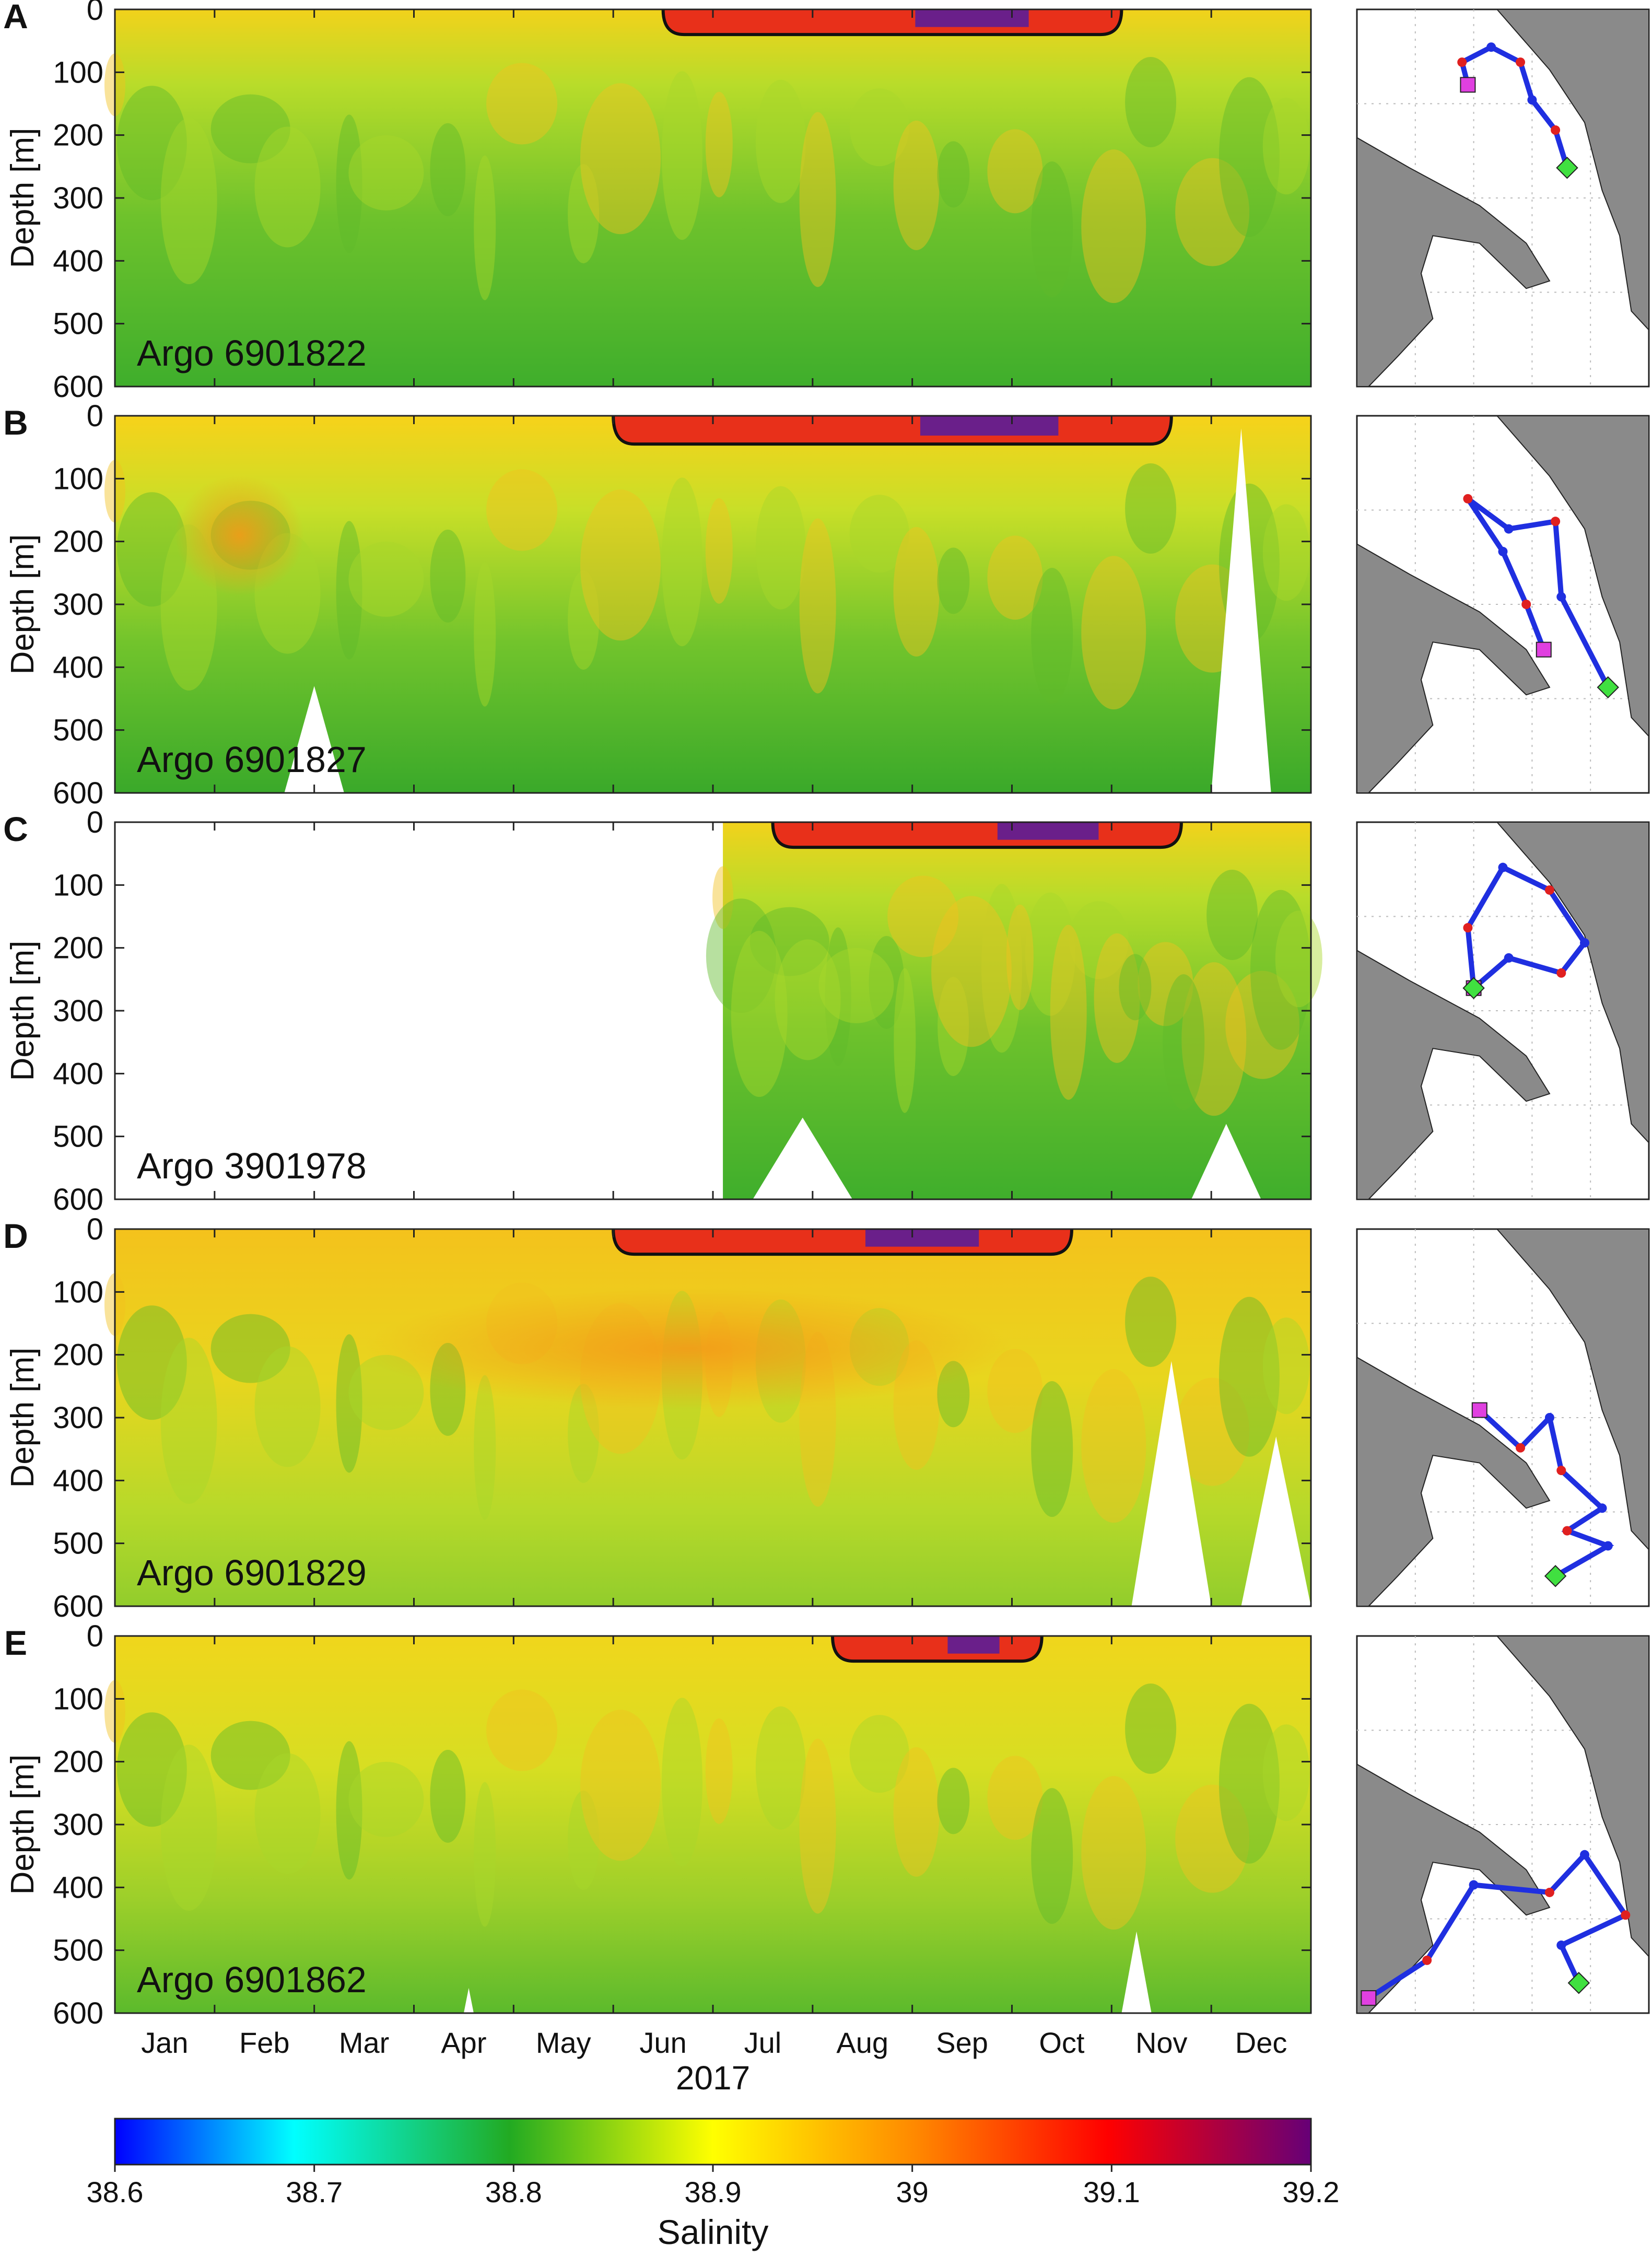 The width and height of the screenshot is (1652, 2256). I want to click on trajectory-map-c, so click(1503, 1011).